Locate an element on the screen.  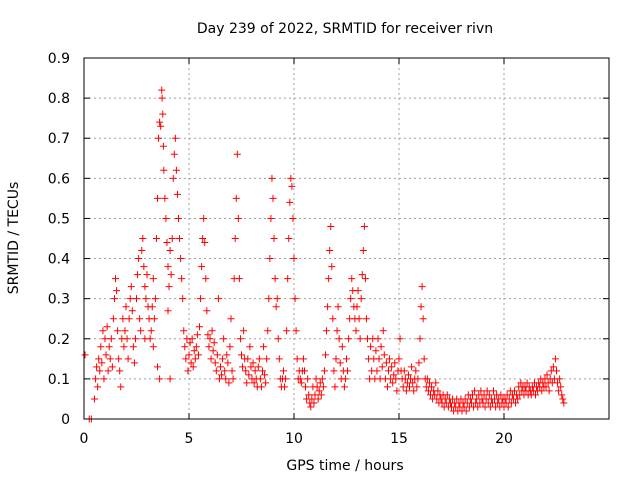
y-tick-label: 0.7 is located at coordinates (59, 139).